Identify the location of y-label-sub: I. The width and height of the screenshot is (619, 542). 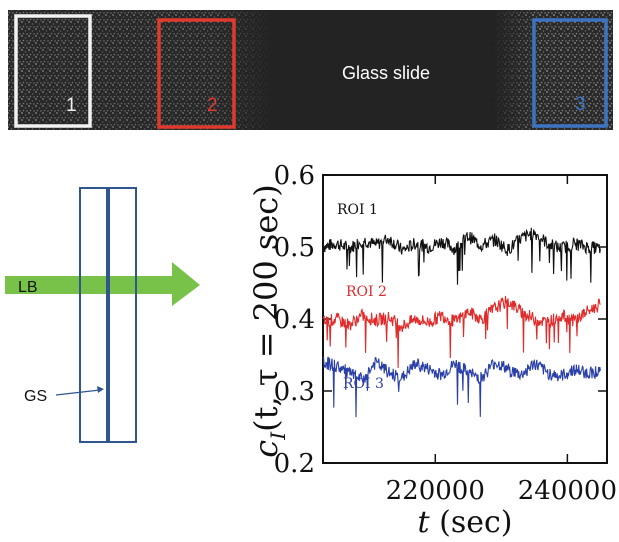
(278, 436).